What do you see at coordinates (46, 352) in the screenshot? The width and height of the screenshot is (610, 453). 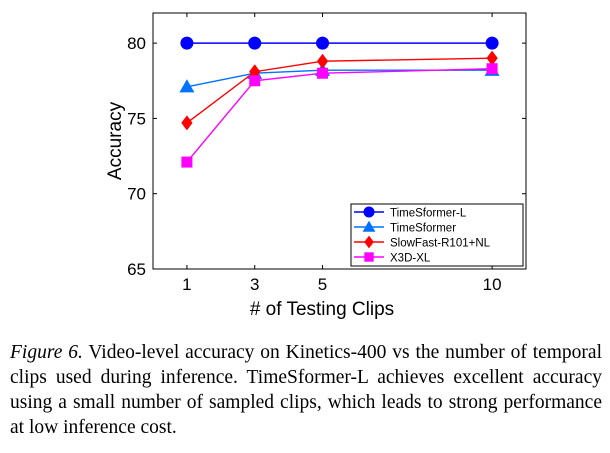 I see `figure-label: Figure 6.` at bounding box center [46, 352].